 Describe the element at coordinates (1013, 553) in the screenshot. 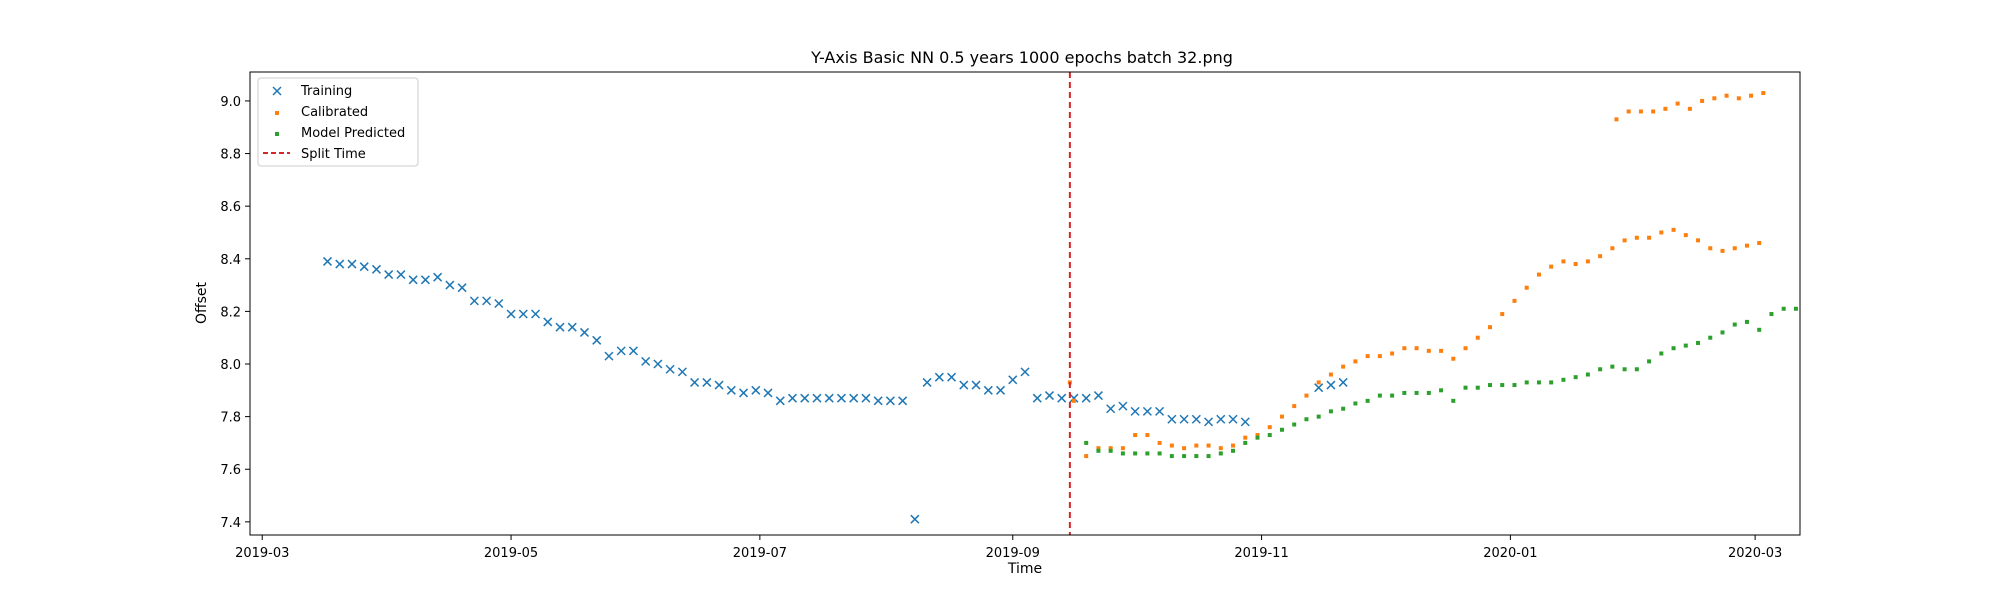

I see `x-tick-label: 2019-09` at that location.